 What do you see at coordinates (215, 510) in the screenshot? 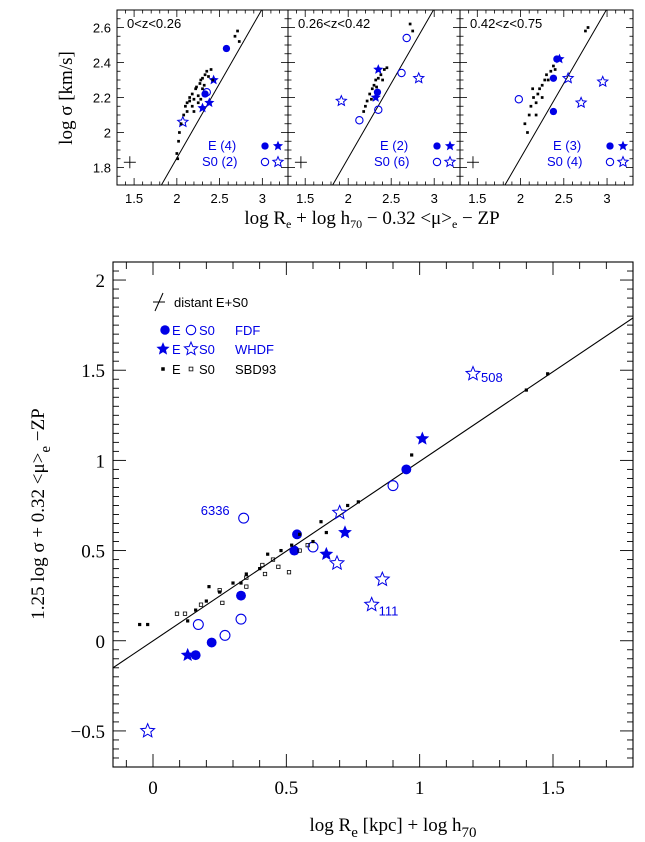
I see `annotation-label: 6336` at bounding box center [215, 510].